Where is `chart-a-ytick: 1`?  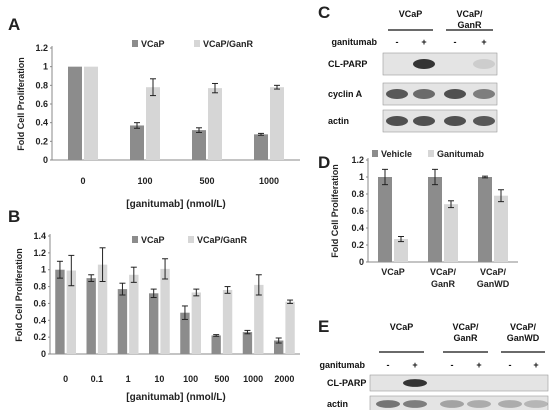 chart-a-ytick: 1 is located at coordinates (45, 67).